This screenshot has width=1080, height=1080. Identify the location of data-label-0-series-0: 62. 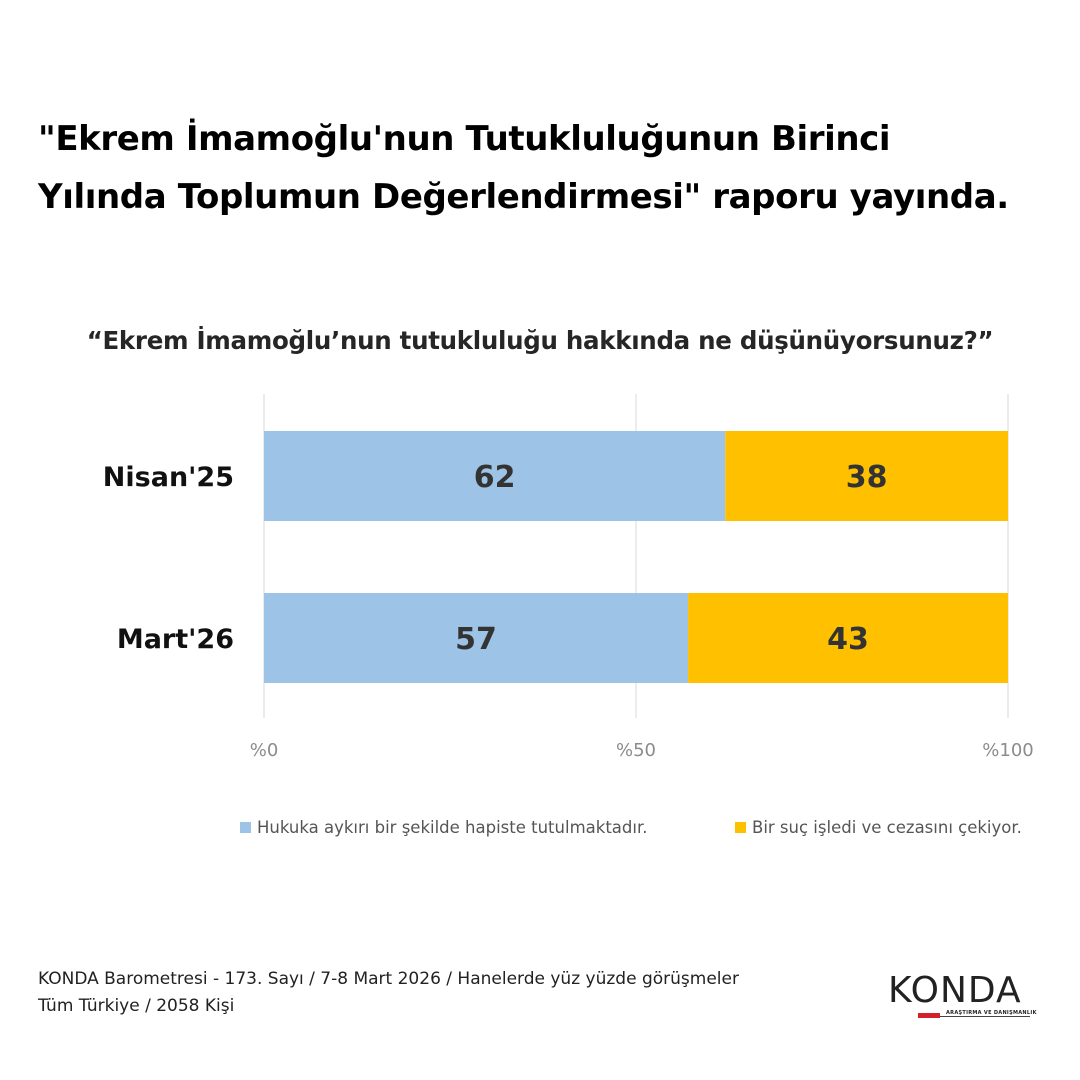
(495, 477).